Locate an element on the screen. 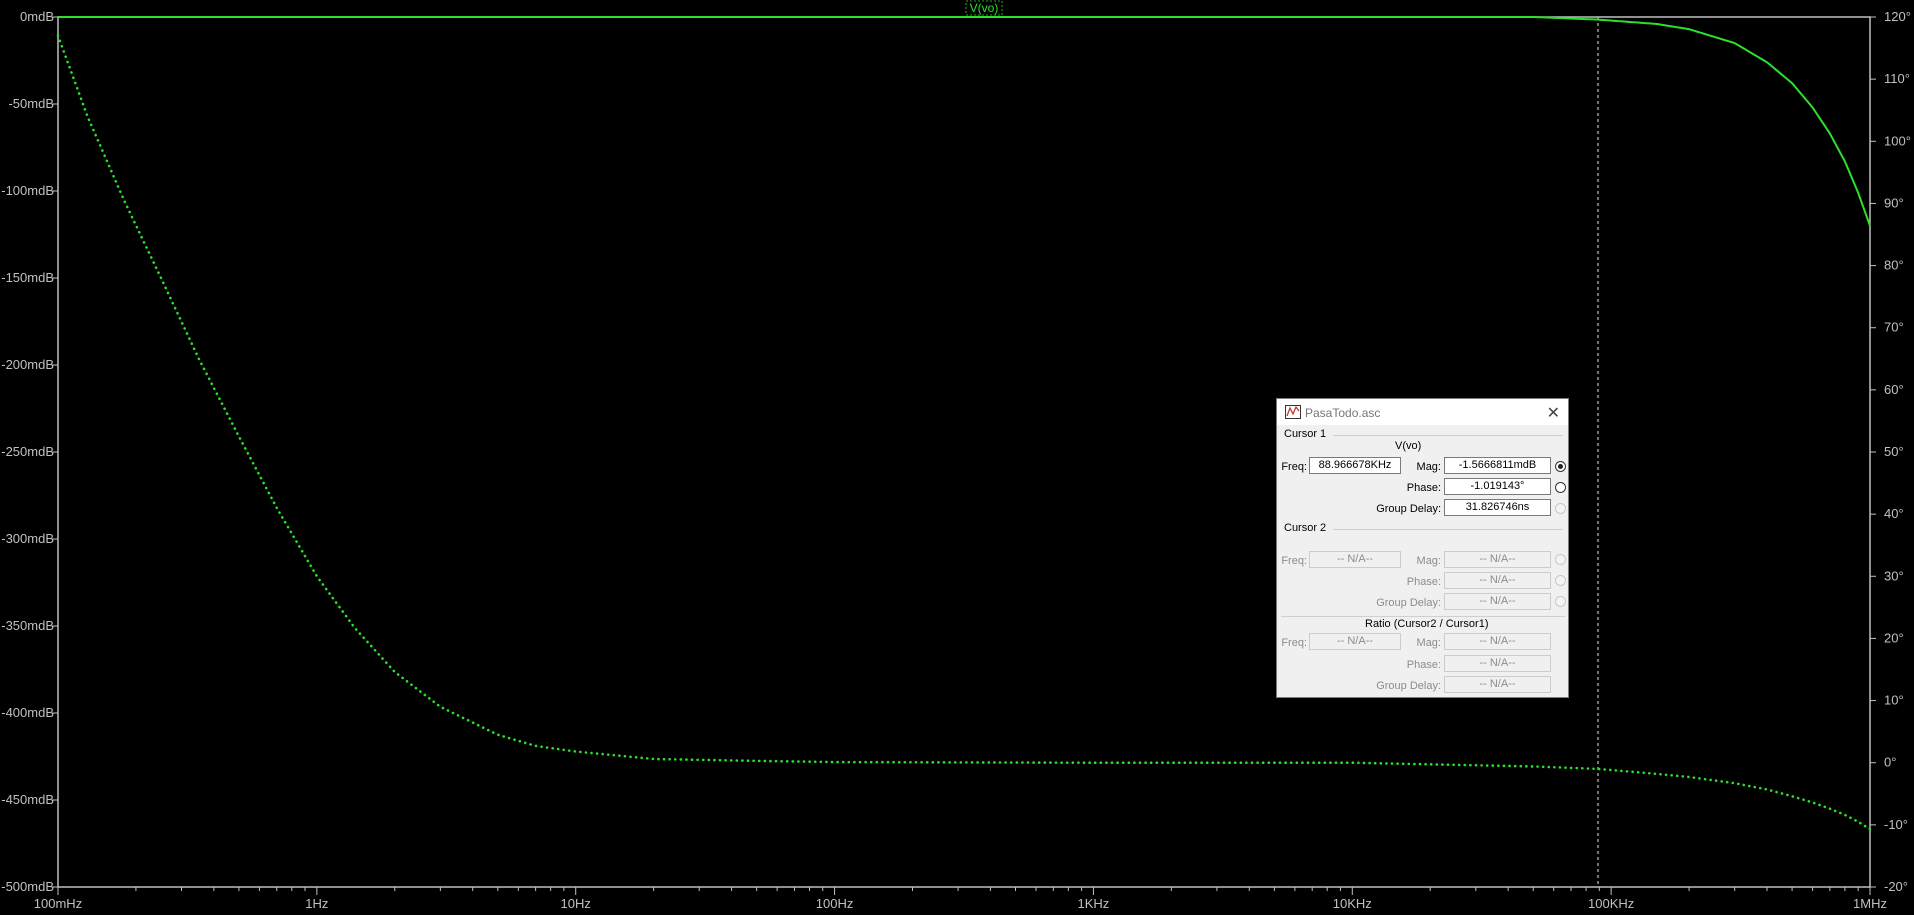 Image resolution: width=1914 pixels, height=915 pixels. right-tick-label: 60° is located at coordinates (1894, 389).